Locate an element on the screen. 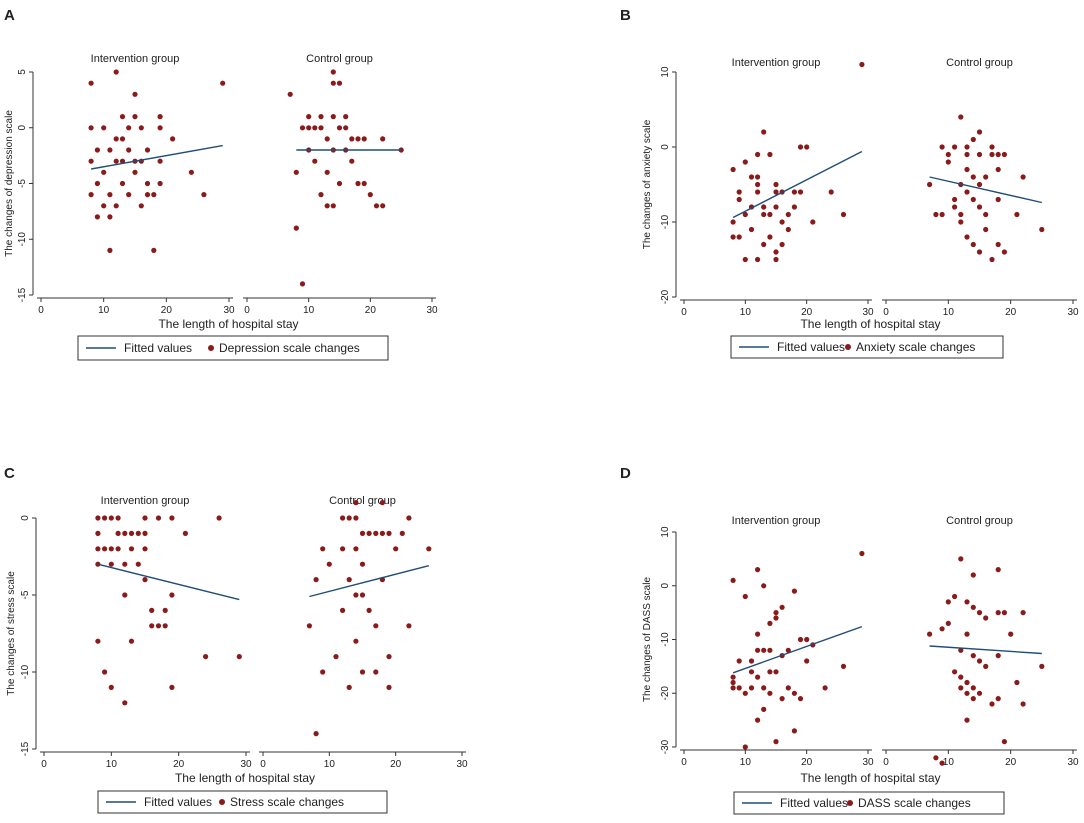 This screenshot has height=823, width=1084. x-tick-label: 30 is located at coordinates (1073, 312).